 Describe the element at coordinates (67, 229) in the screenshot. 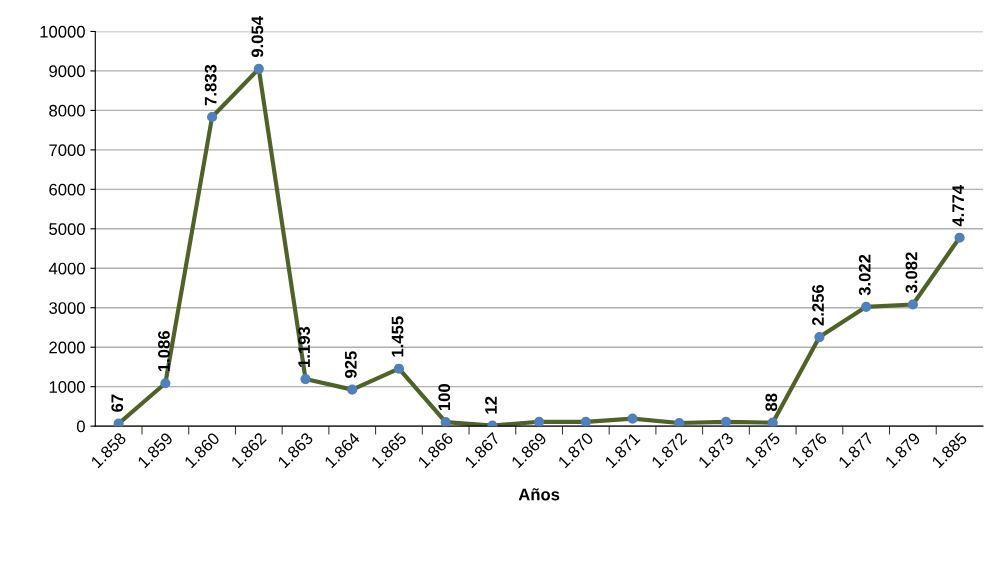

I see `y-tick-label: 5000` at that location.